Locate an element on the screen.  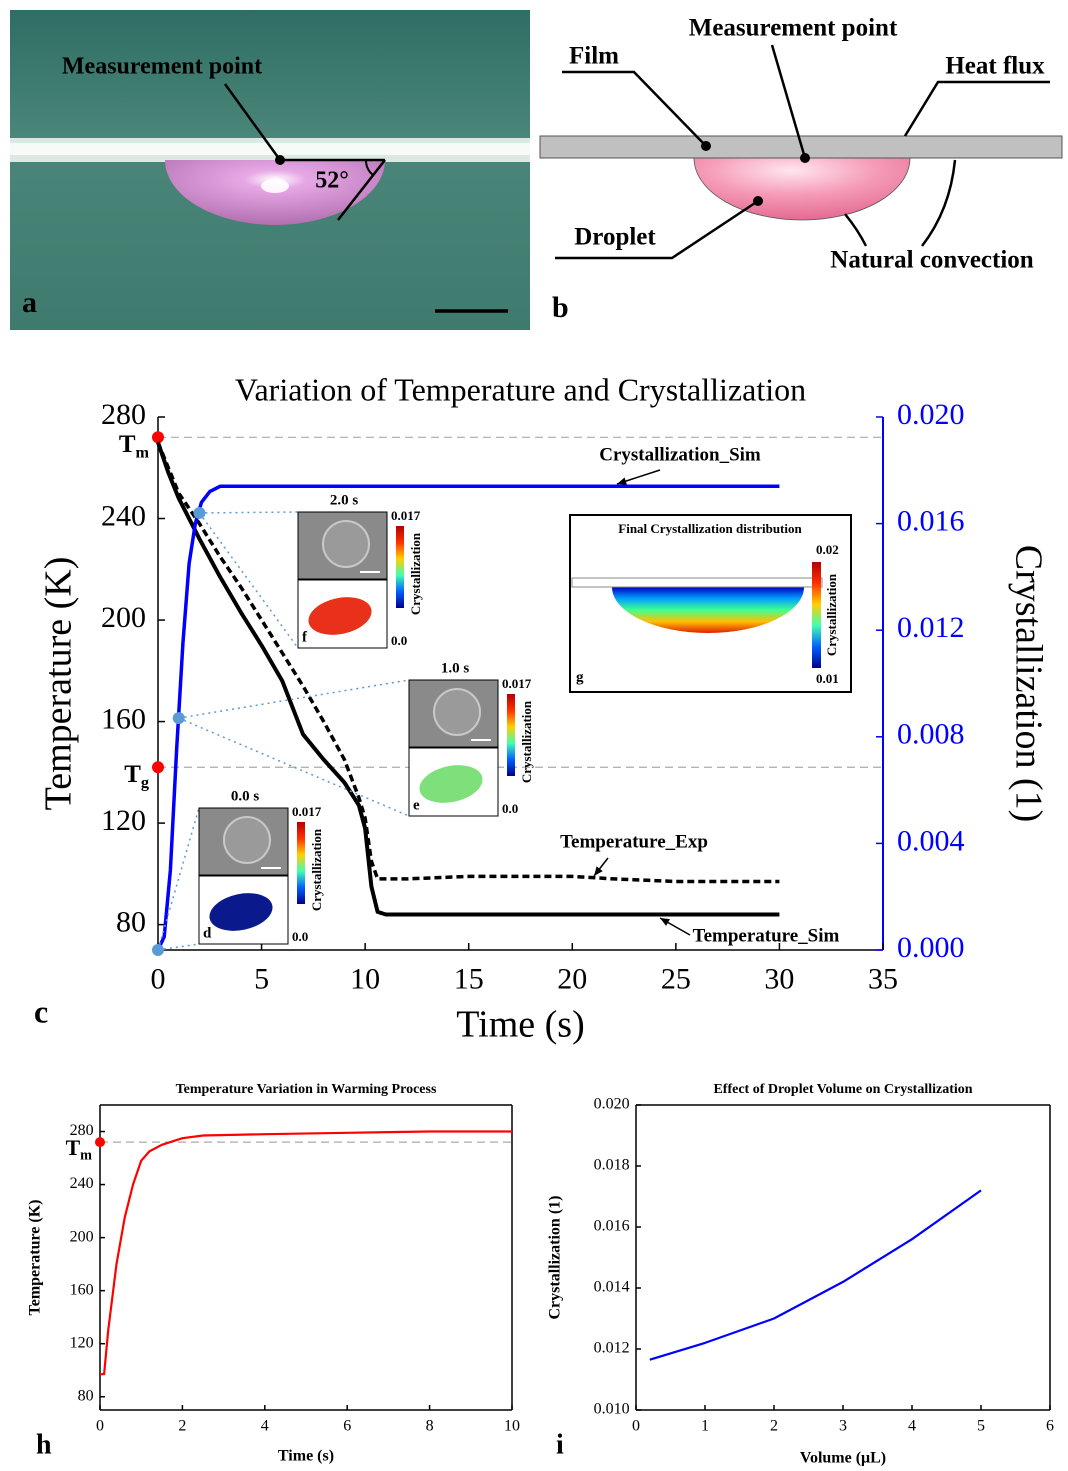
point is located at coordinates (805, 158).